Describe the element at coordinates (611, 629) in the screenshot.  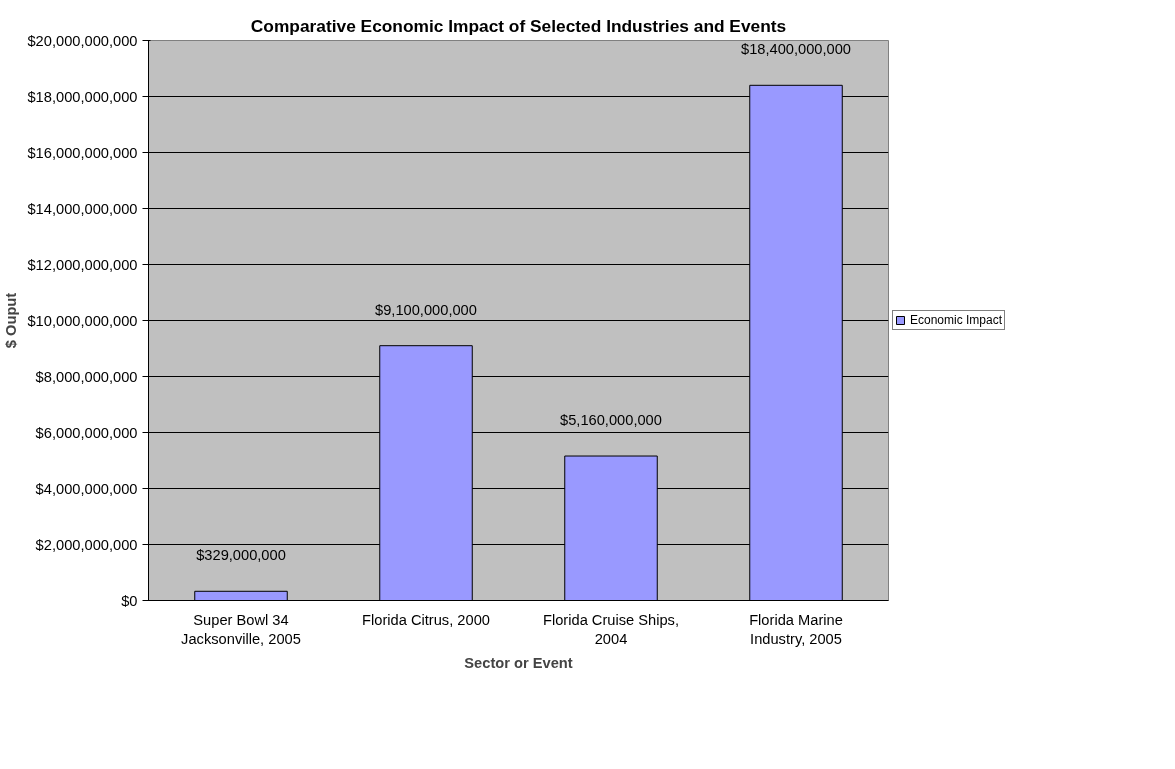
I see `x-tick-label: Florida Cruise Ships, 2004` at that location.